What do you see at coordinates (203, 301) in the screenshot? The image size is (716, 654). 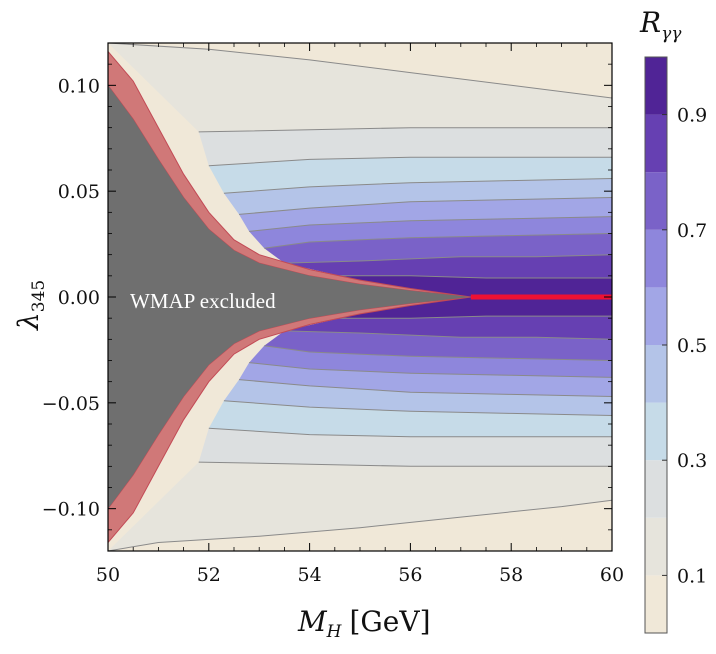 I see `wmap-excluded-label: WMAP excluded` at bounding box center [203, 301].